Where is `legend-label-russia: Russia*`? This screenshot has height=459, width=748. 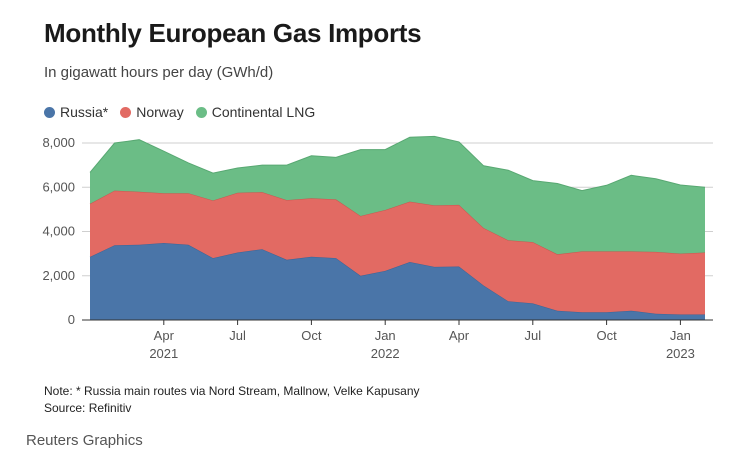
legend-label-russia: Russia* is located at coordinates (84, 112).